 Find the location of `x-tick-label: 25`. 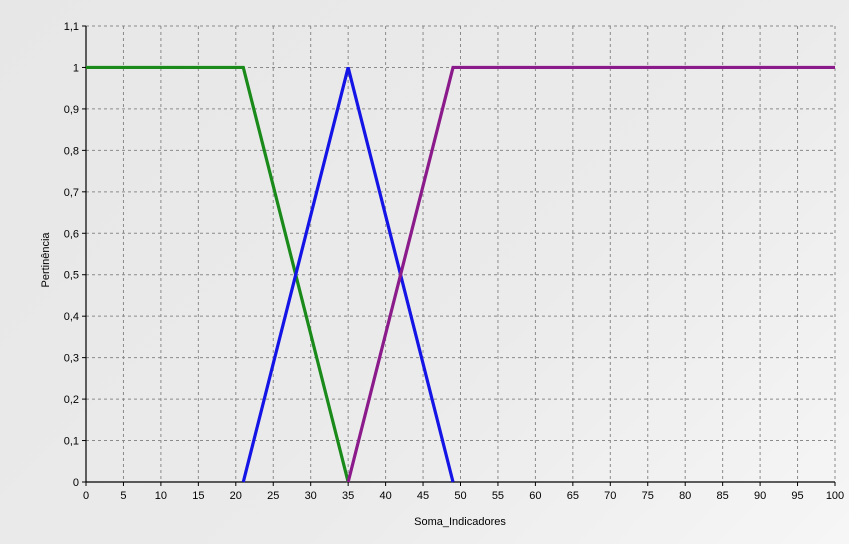

x-tick-label: 25 is located at coordinates (273, 496).